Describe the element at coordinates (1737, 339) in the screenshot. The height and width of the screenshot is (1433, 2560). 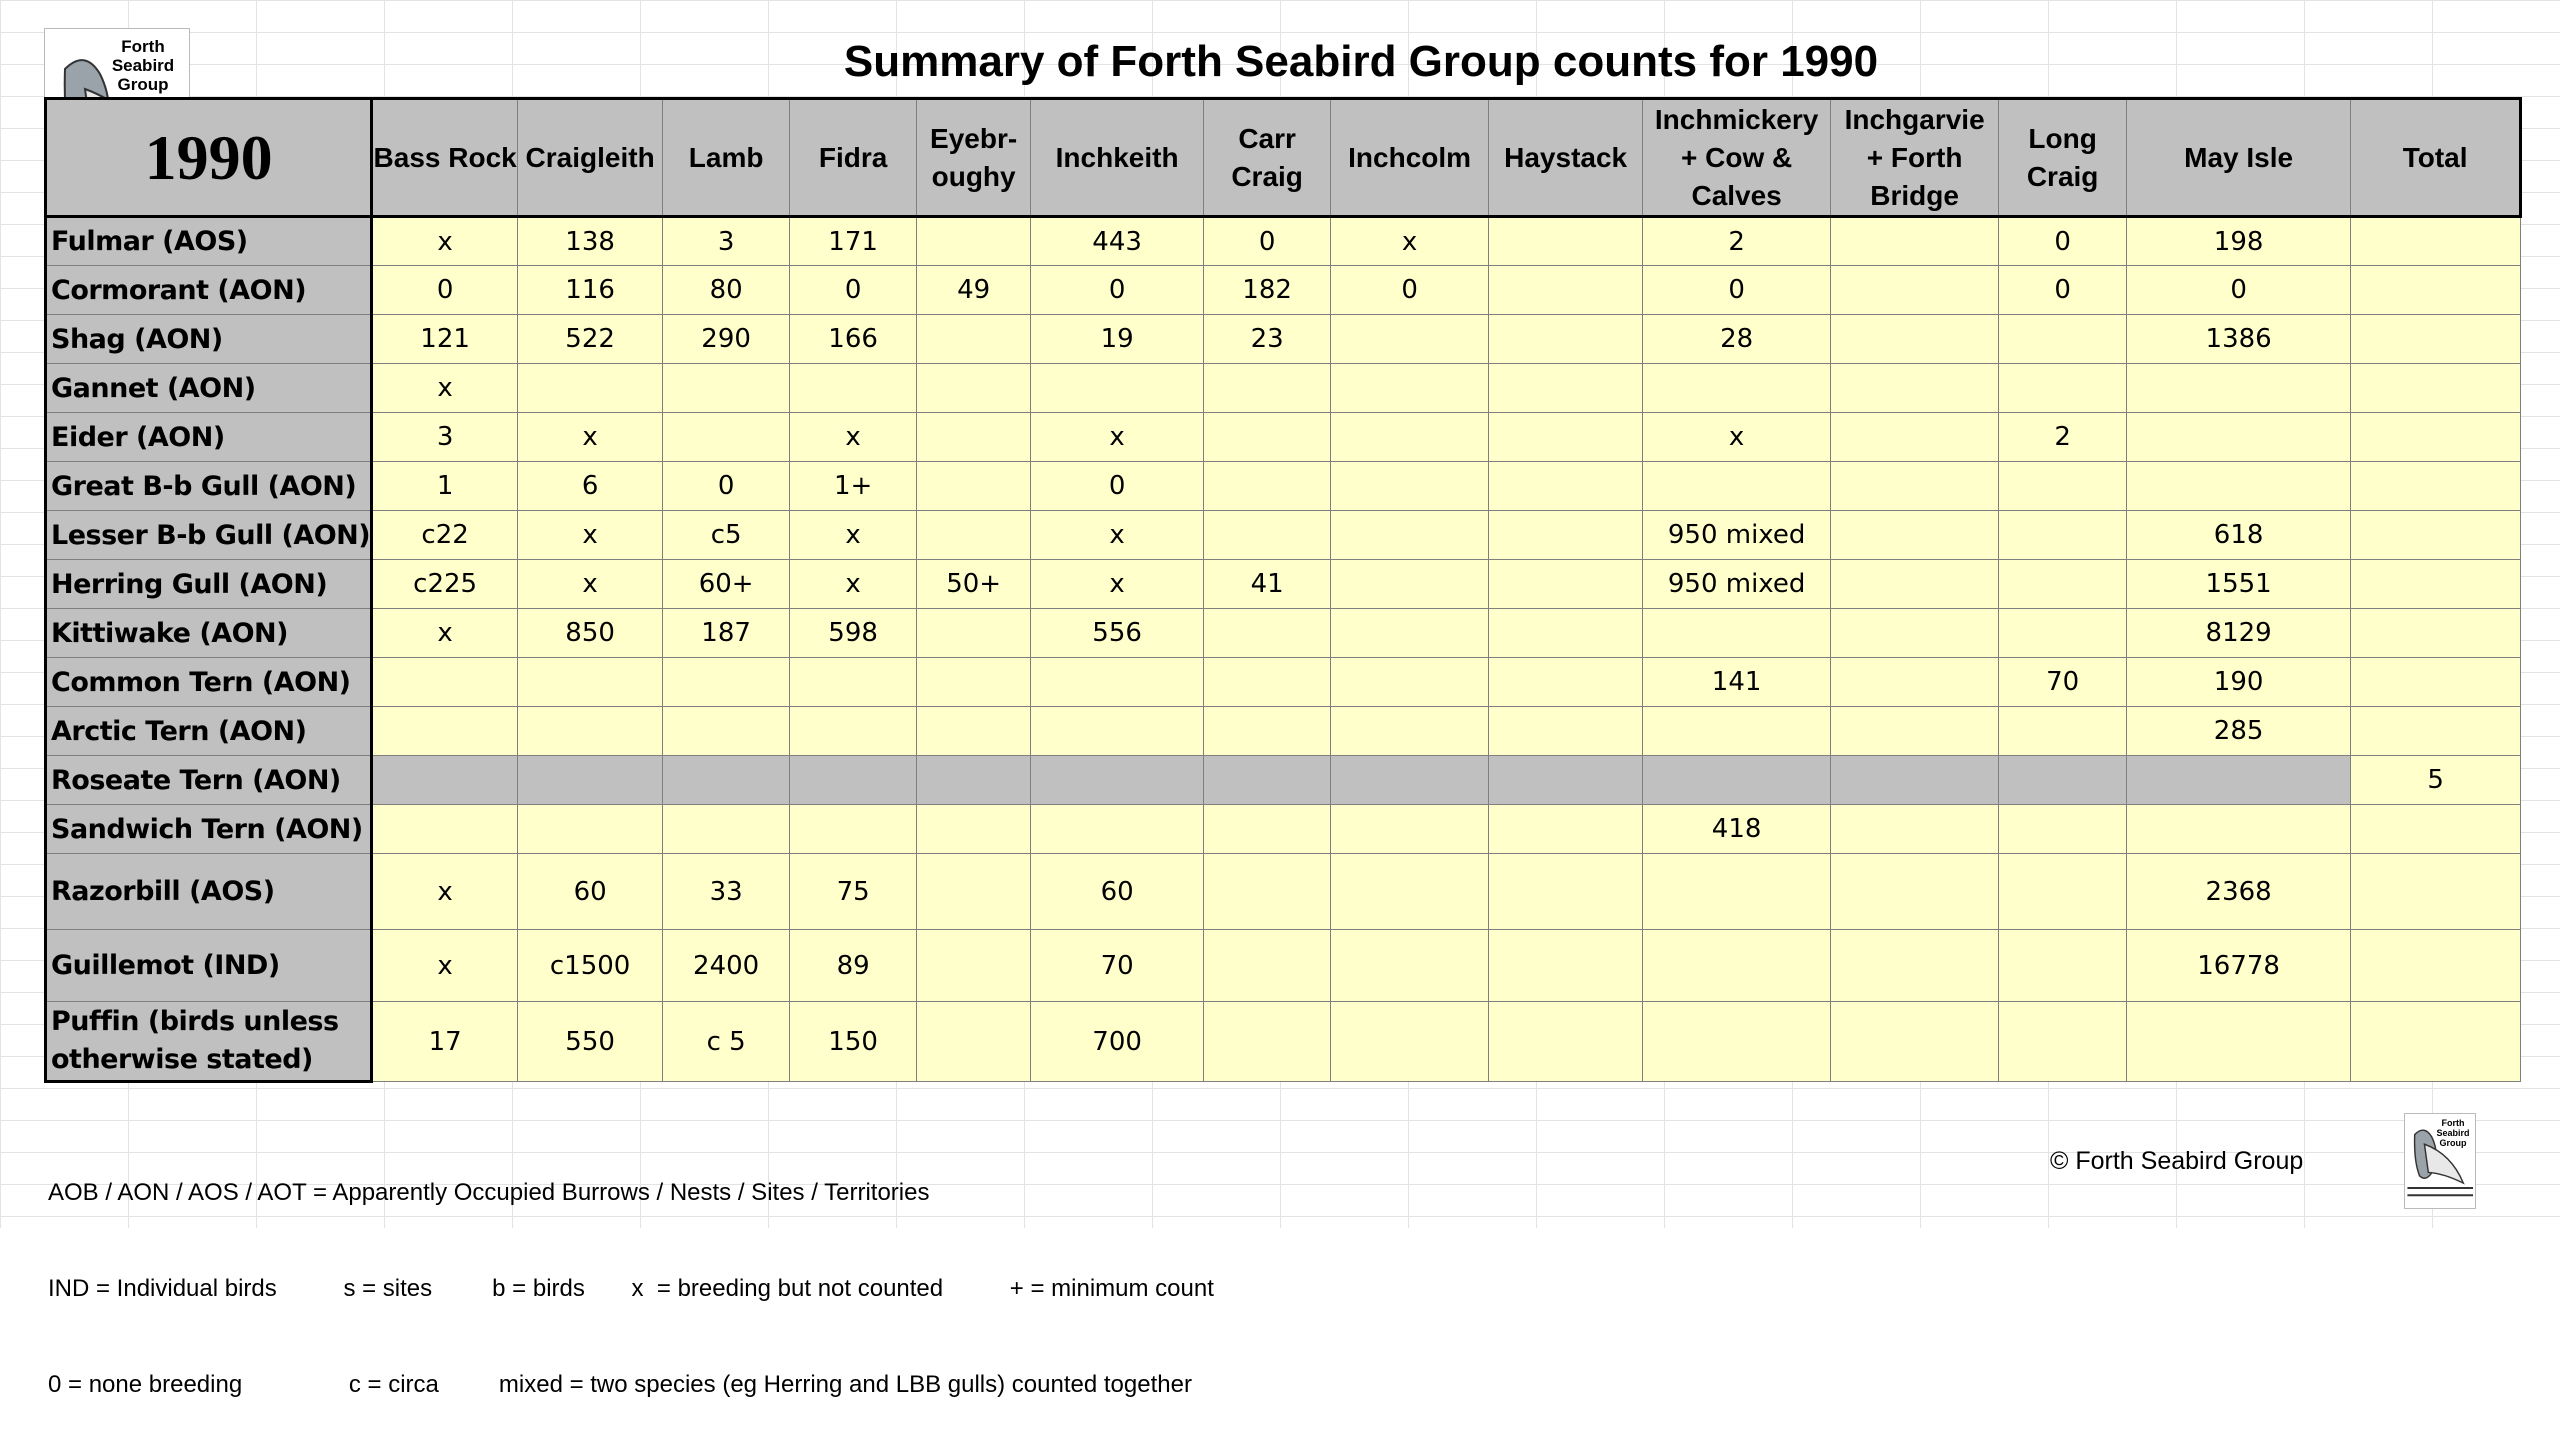
I see `count-cell: 28` at that location.